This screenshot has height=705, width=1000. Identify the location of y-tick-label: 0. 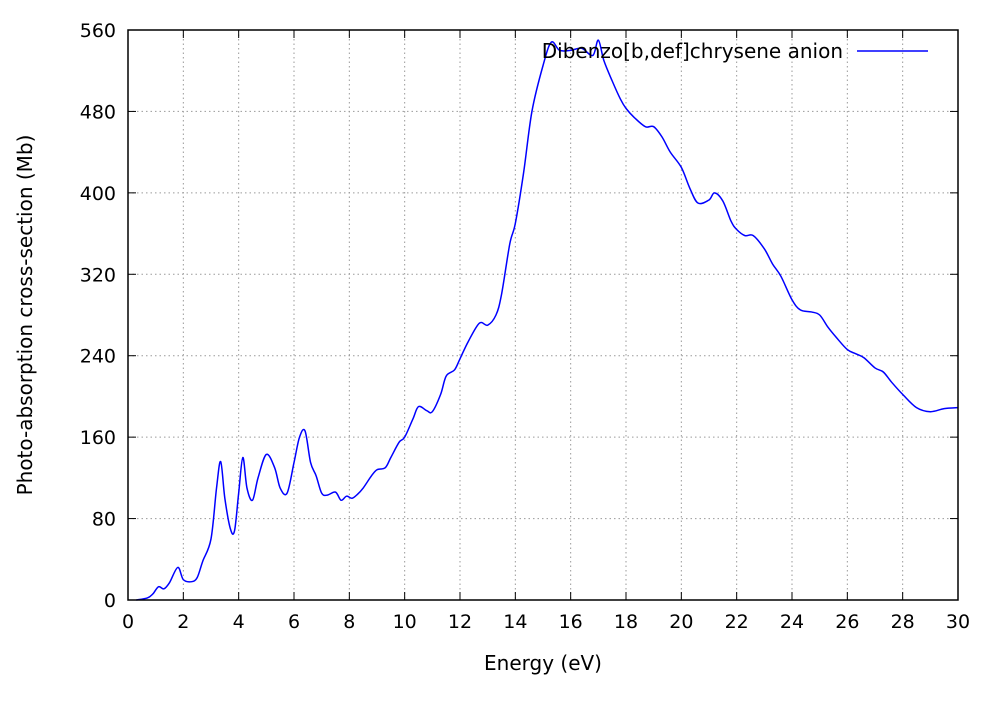
(110, 601).